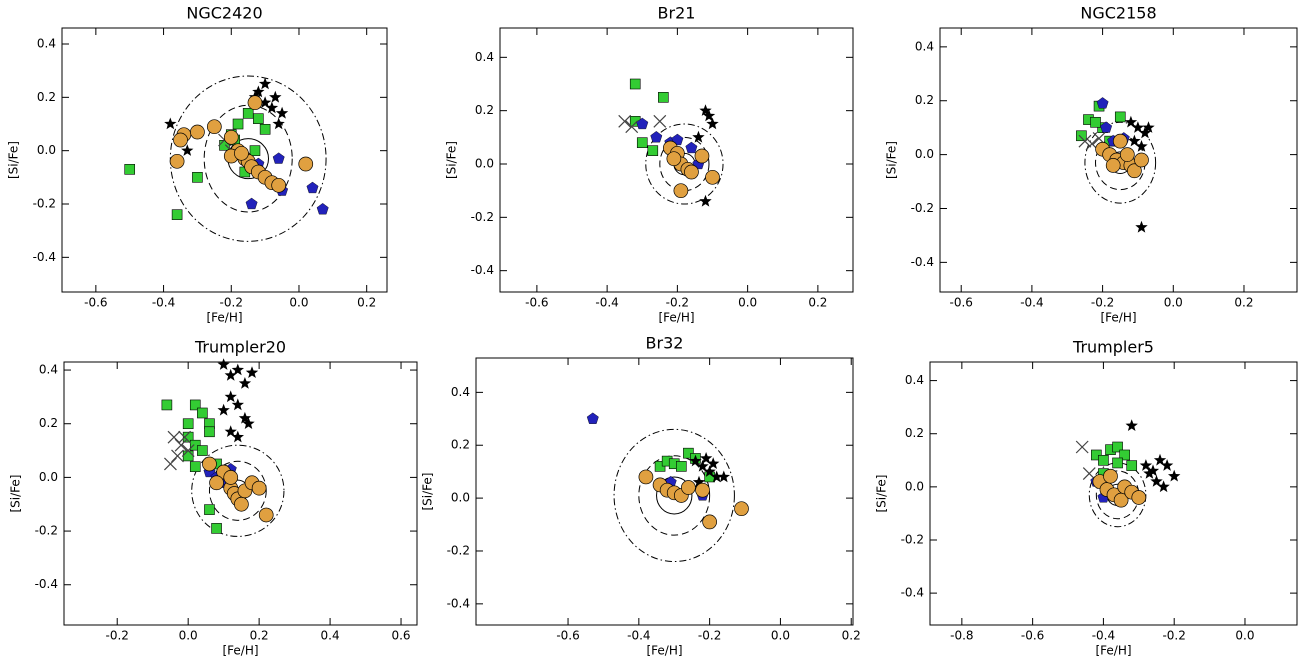 The height and width of the screenshot is (659, 1307). I want to click on x-tick-label: 0.4, so click(330, 636).